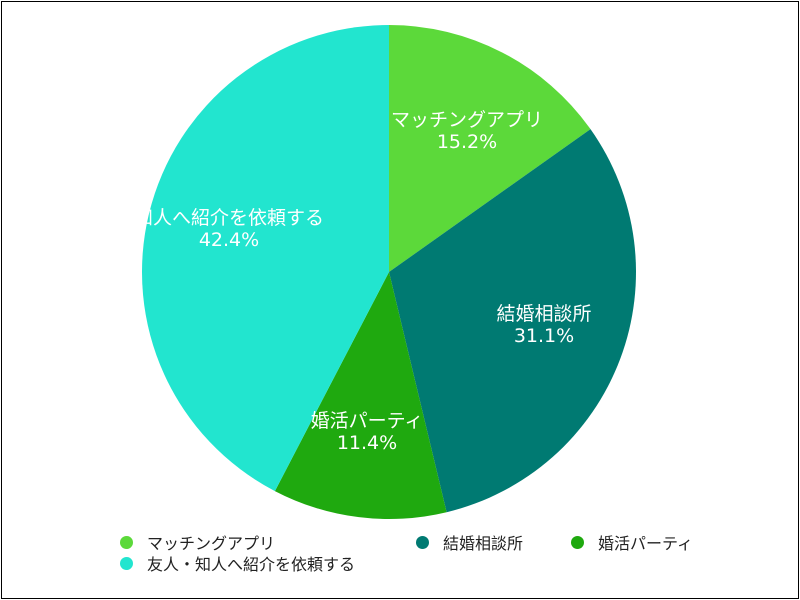  Describe the element at coordinates (467, 120) in the screenshot. I see `slice-category-label-matching-app: マッチングアプリ` at that location.